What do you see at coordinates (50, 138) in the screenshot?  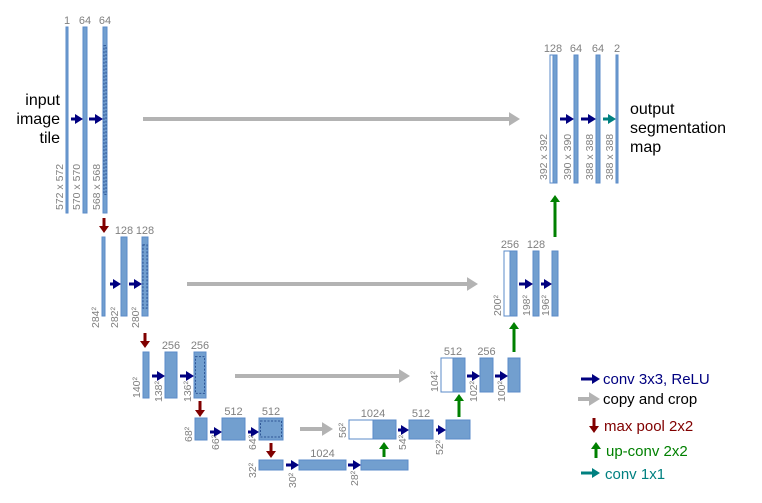 I see `input-label-line-3: tile` at bounding box center [50, 138].